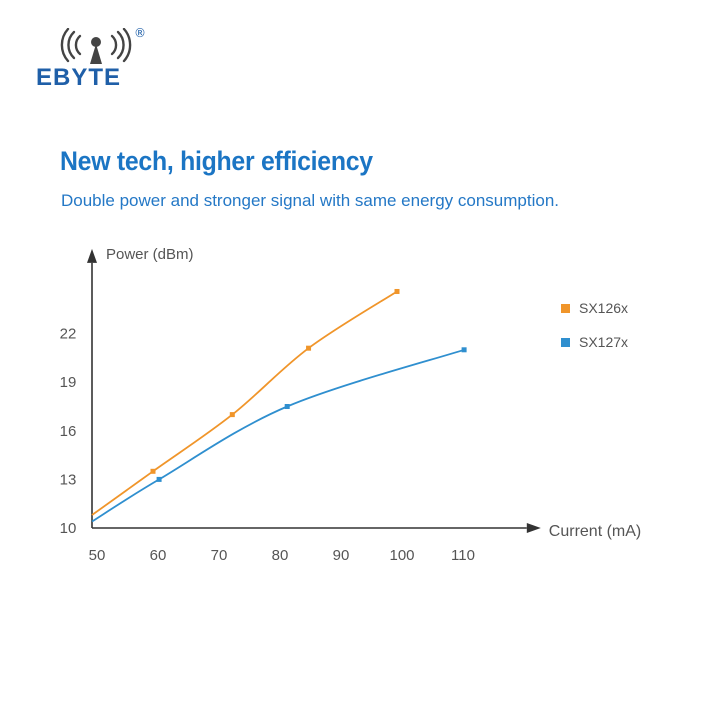 The image size is (720, 720). What do you see at coordinates (140, 33) in the screenshot?
I see `registered-mark: ®` at bounding box center [140, 33].